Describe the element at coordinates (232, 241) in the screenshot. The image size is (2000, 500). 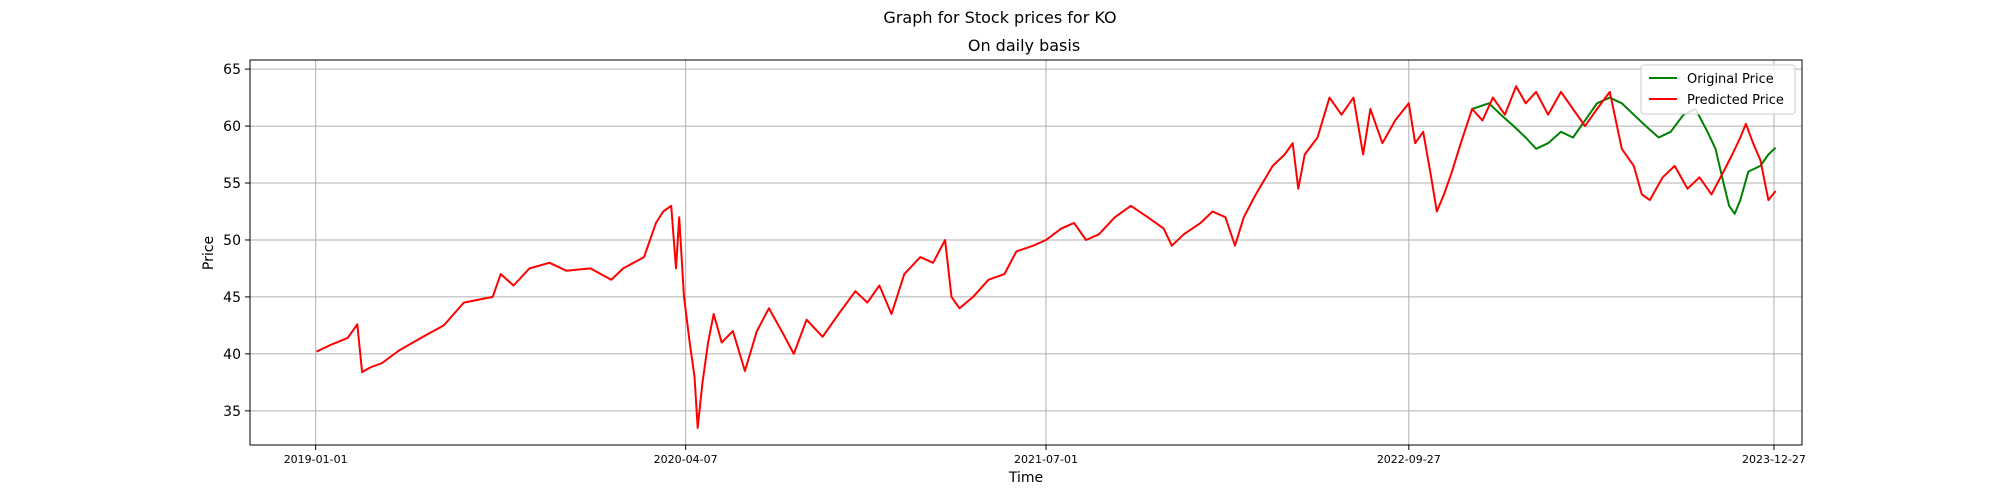
I see `y-tick-label: 50` at that location.